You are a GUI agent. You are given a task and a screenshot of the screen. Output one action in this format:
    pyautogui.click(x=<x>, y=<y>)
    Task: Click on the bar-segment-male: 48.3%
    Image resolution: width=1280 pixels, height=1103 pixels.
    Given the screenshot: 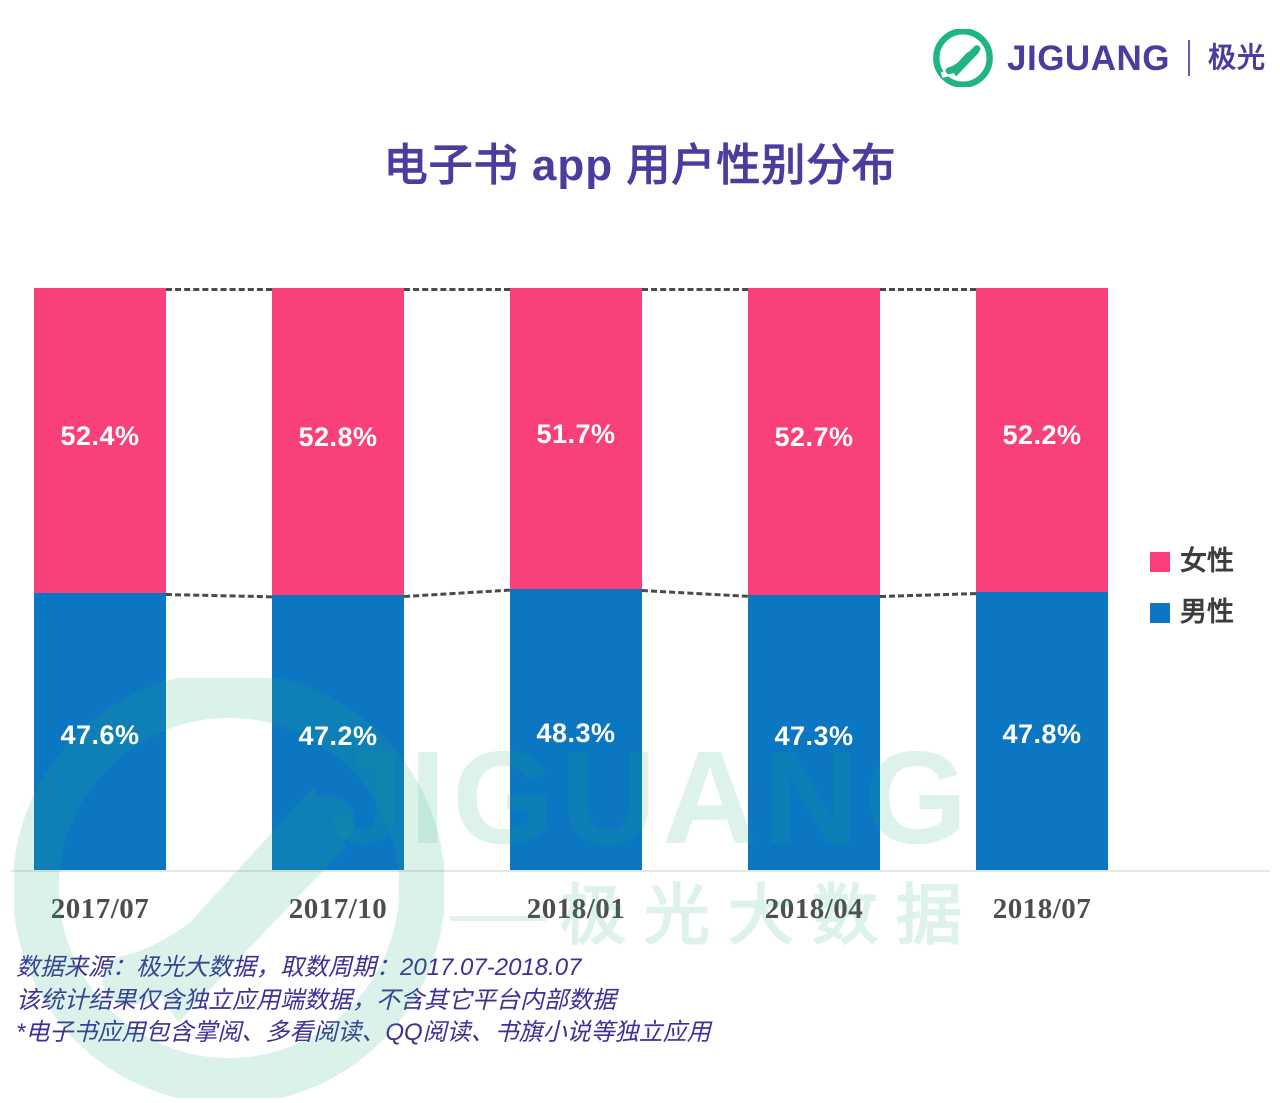 What is the action you would take?
    pyautogui.click(x=576, y=729)
    